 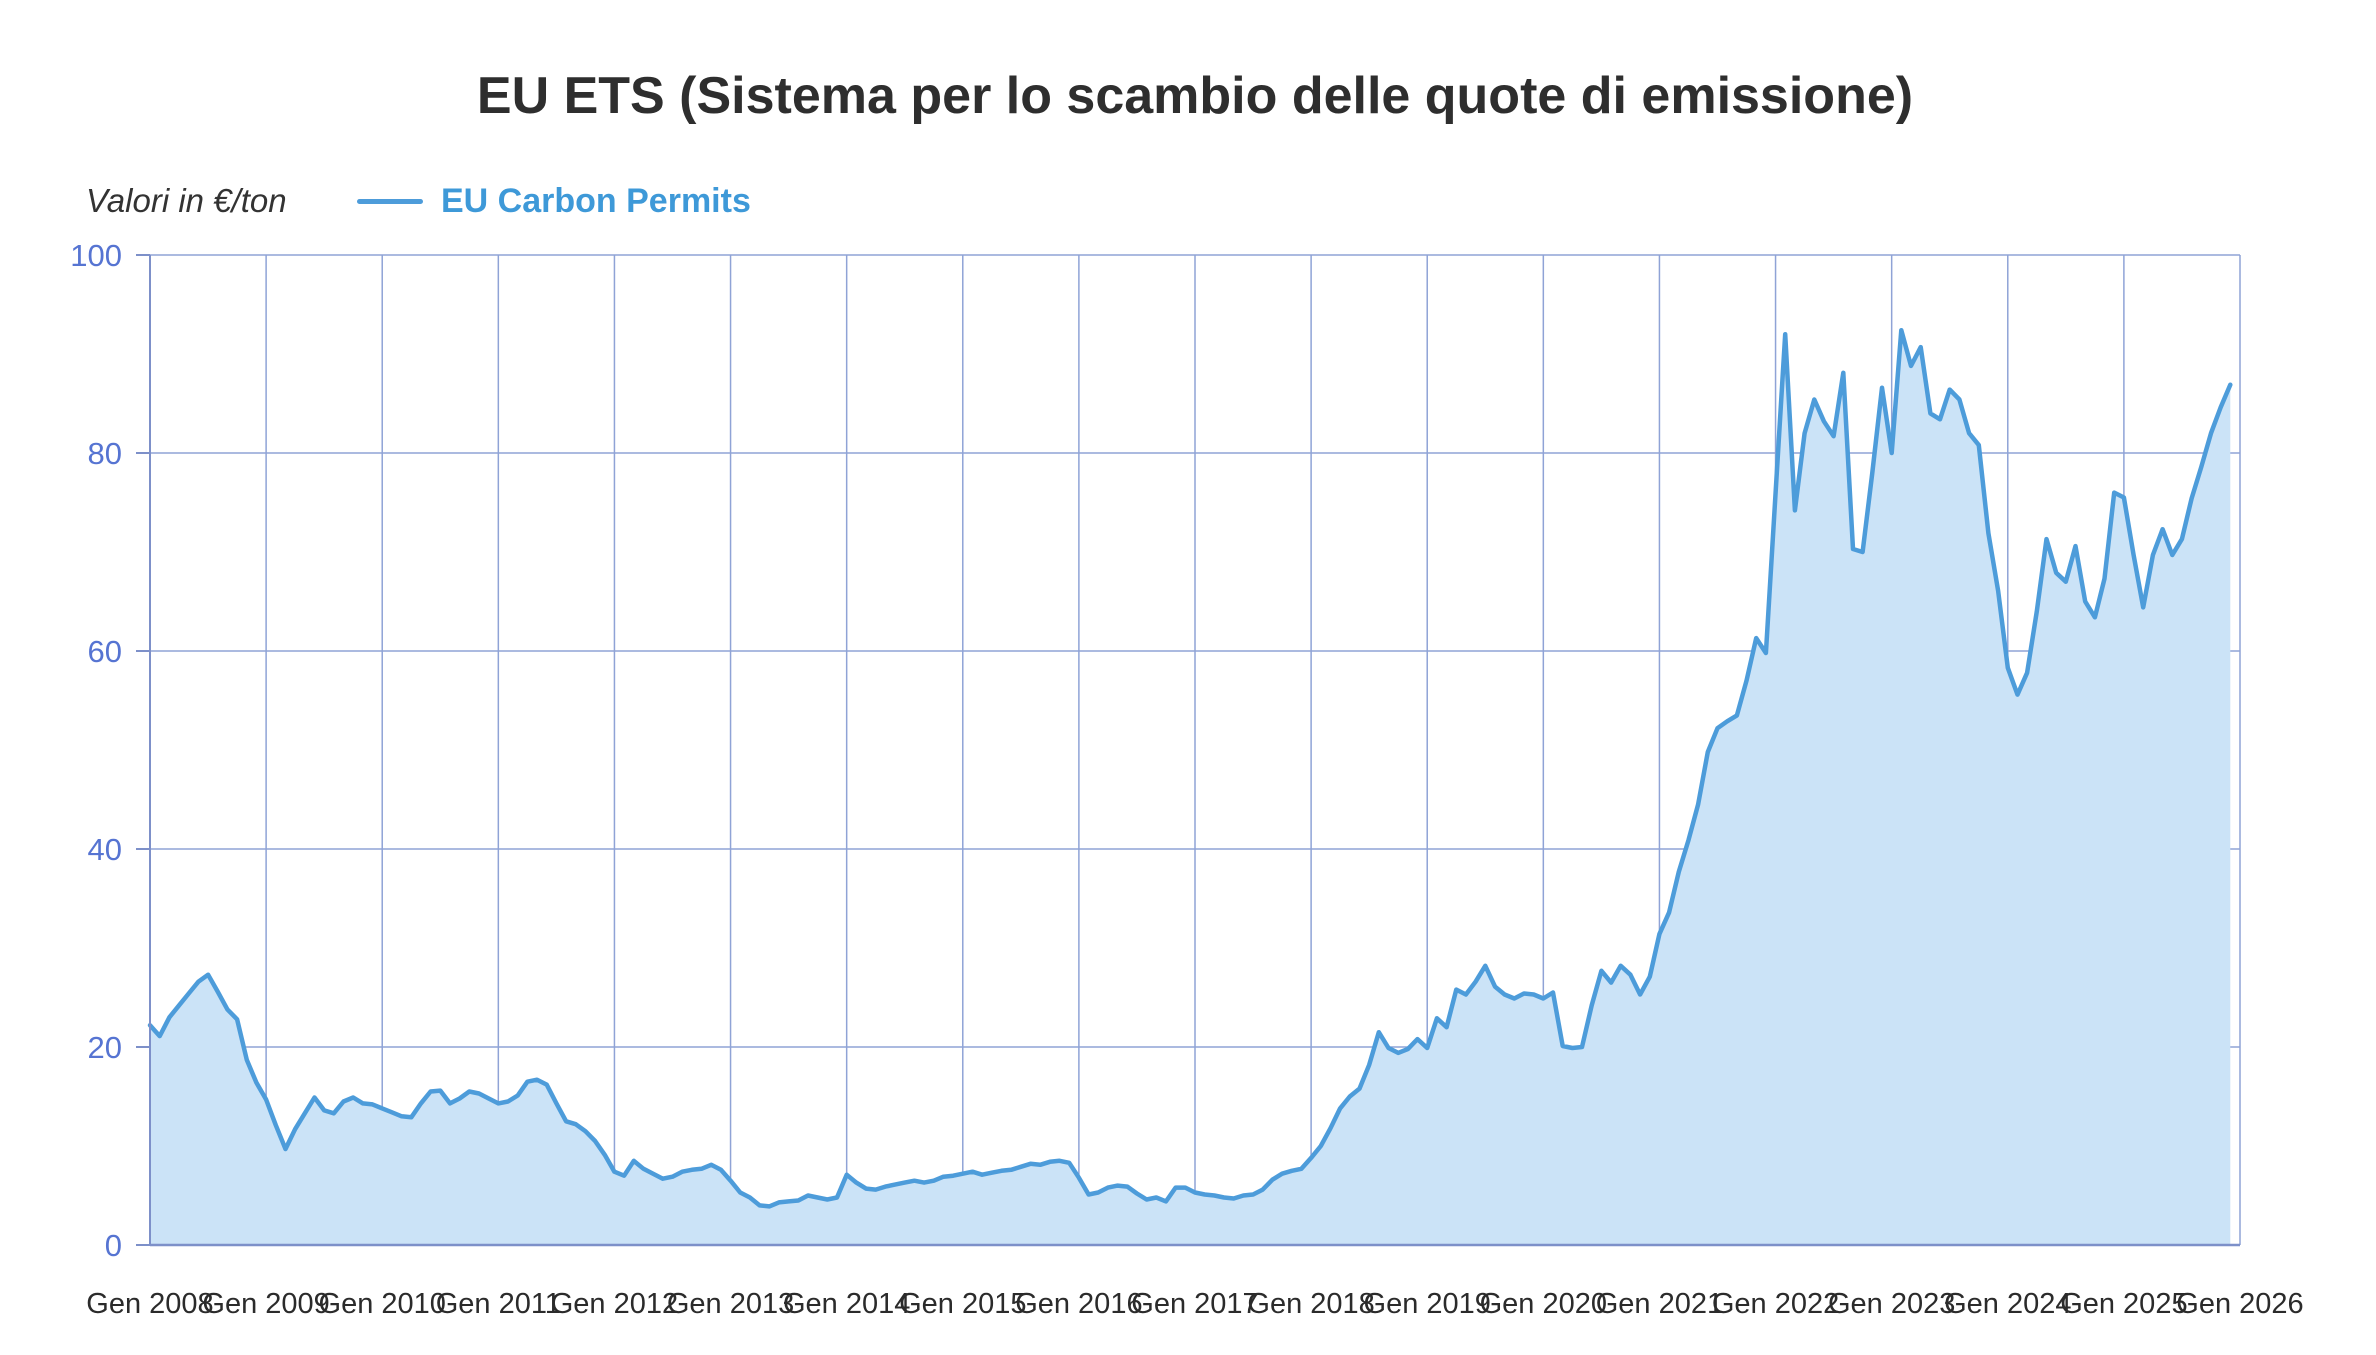 I want to click on y-tick-label-20: 20, so click(x=105, y=1047).